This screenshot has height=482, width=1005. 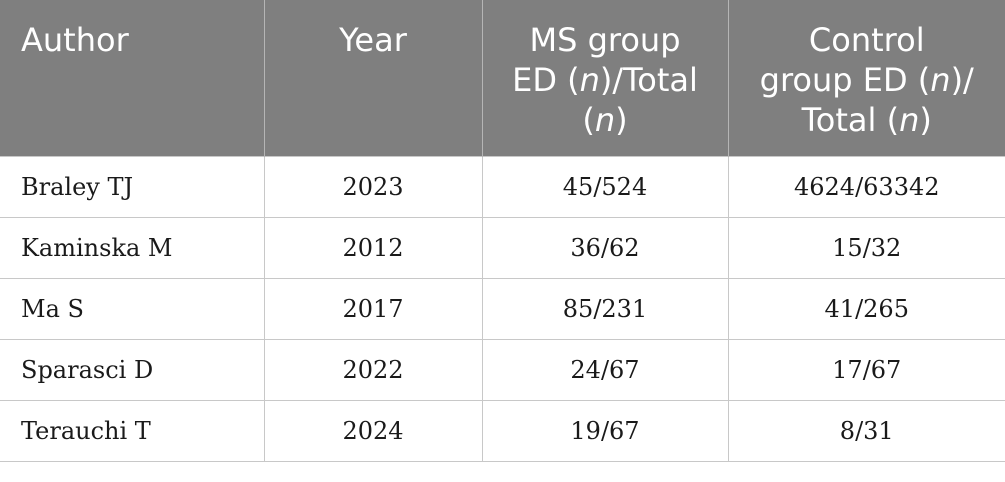 I want to click on cell-control: 15/32, so click(x=866, y=248).